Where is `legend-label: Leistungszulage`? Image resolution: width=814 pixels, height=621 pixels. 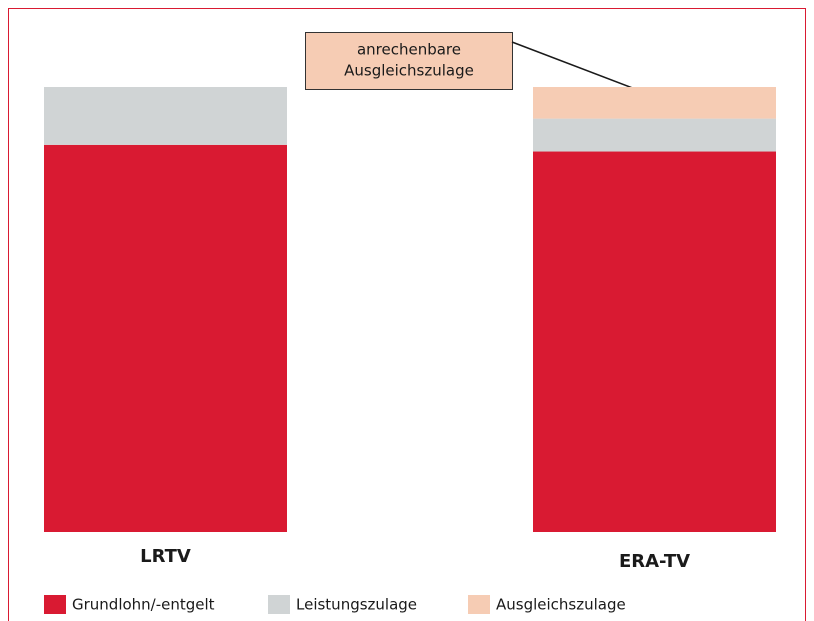 legend-label: Leistungszulage is located at coordinates (356, 605).